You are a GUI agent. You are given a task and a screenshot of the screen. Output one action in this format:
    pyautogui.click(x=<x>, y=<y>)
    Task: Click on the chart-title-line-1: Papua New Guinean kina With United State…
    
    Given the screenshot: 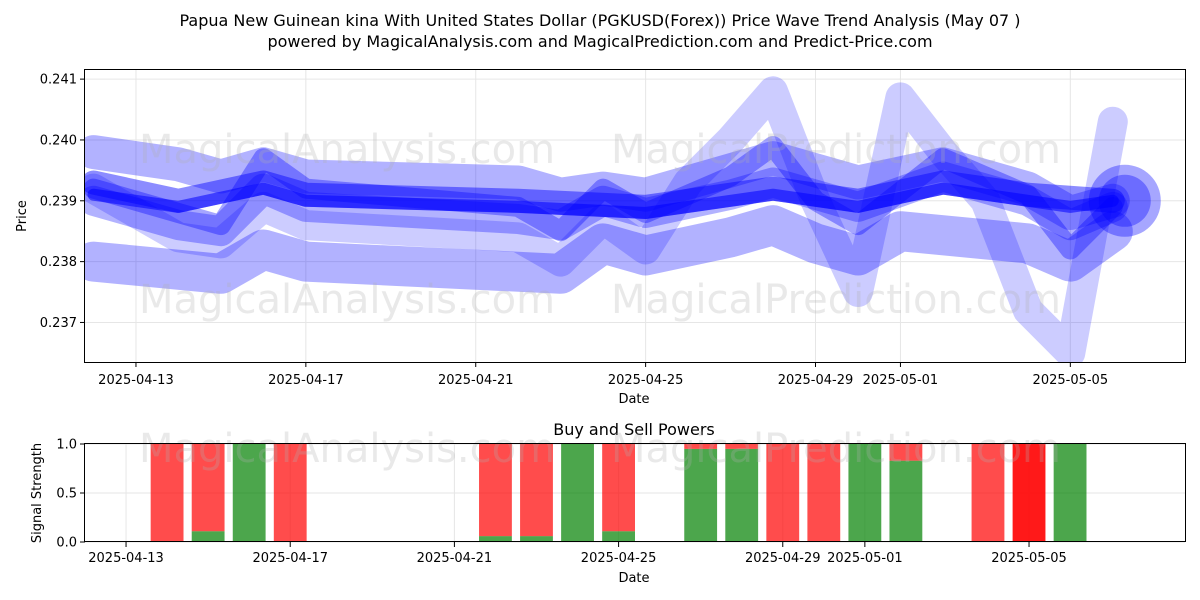 What is the action you would take?
    pyautogui.click(x=599, y=20)
    